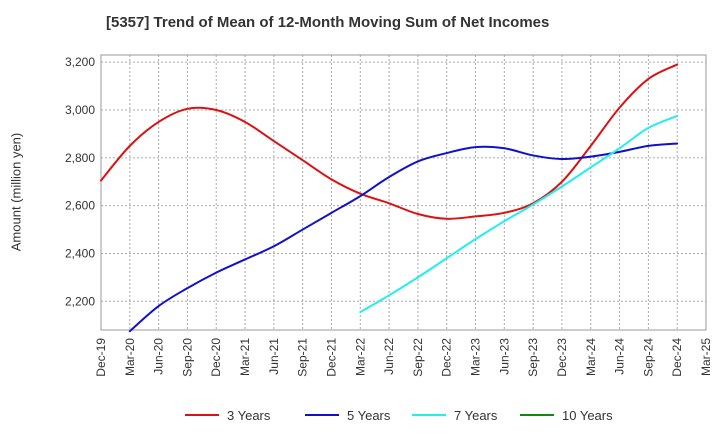 The image size is (720, 440). What do you see at coordinates (80, 158) in the screenshot?
I see `y-tick-label: 2,800` at bounding box center [80, 158].